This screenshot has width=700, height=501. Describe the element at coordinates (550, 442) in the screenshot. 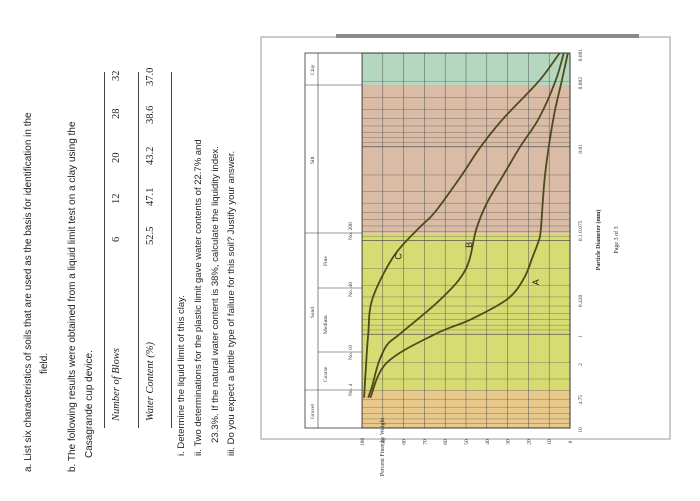

I see `y-tick-label: 10` at that location.